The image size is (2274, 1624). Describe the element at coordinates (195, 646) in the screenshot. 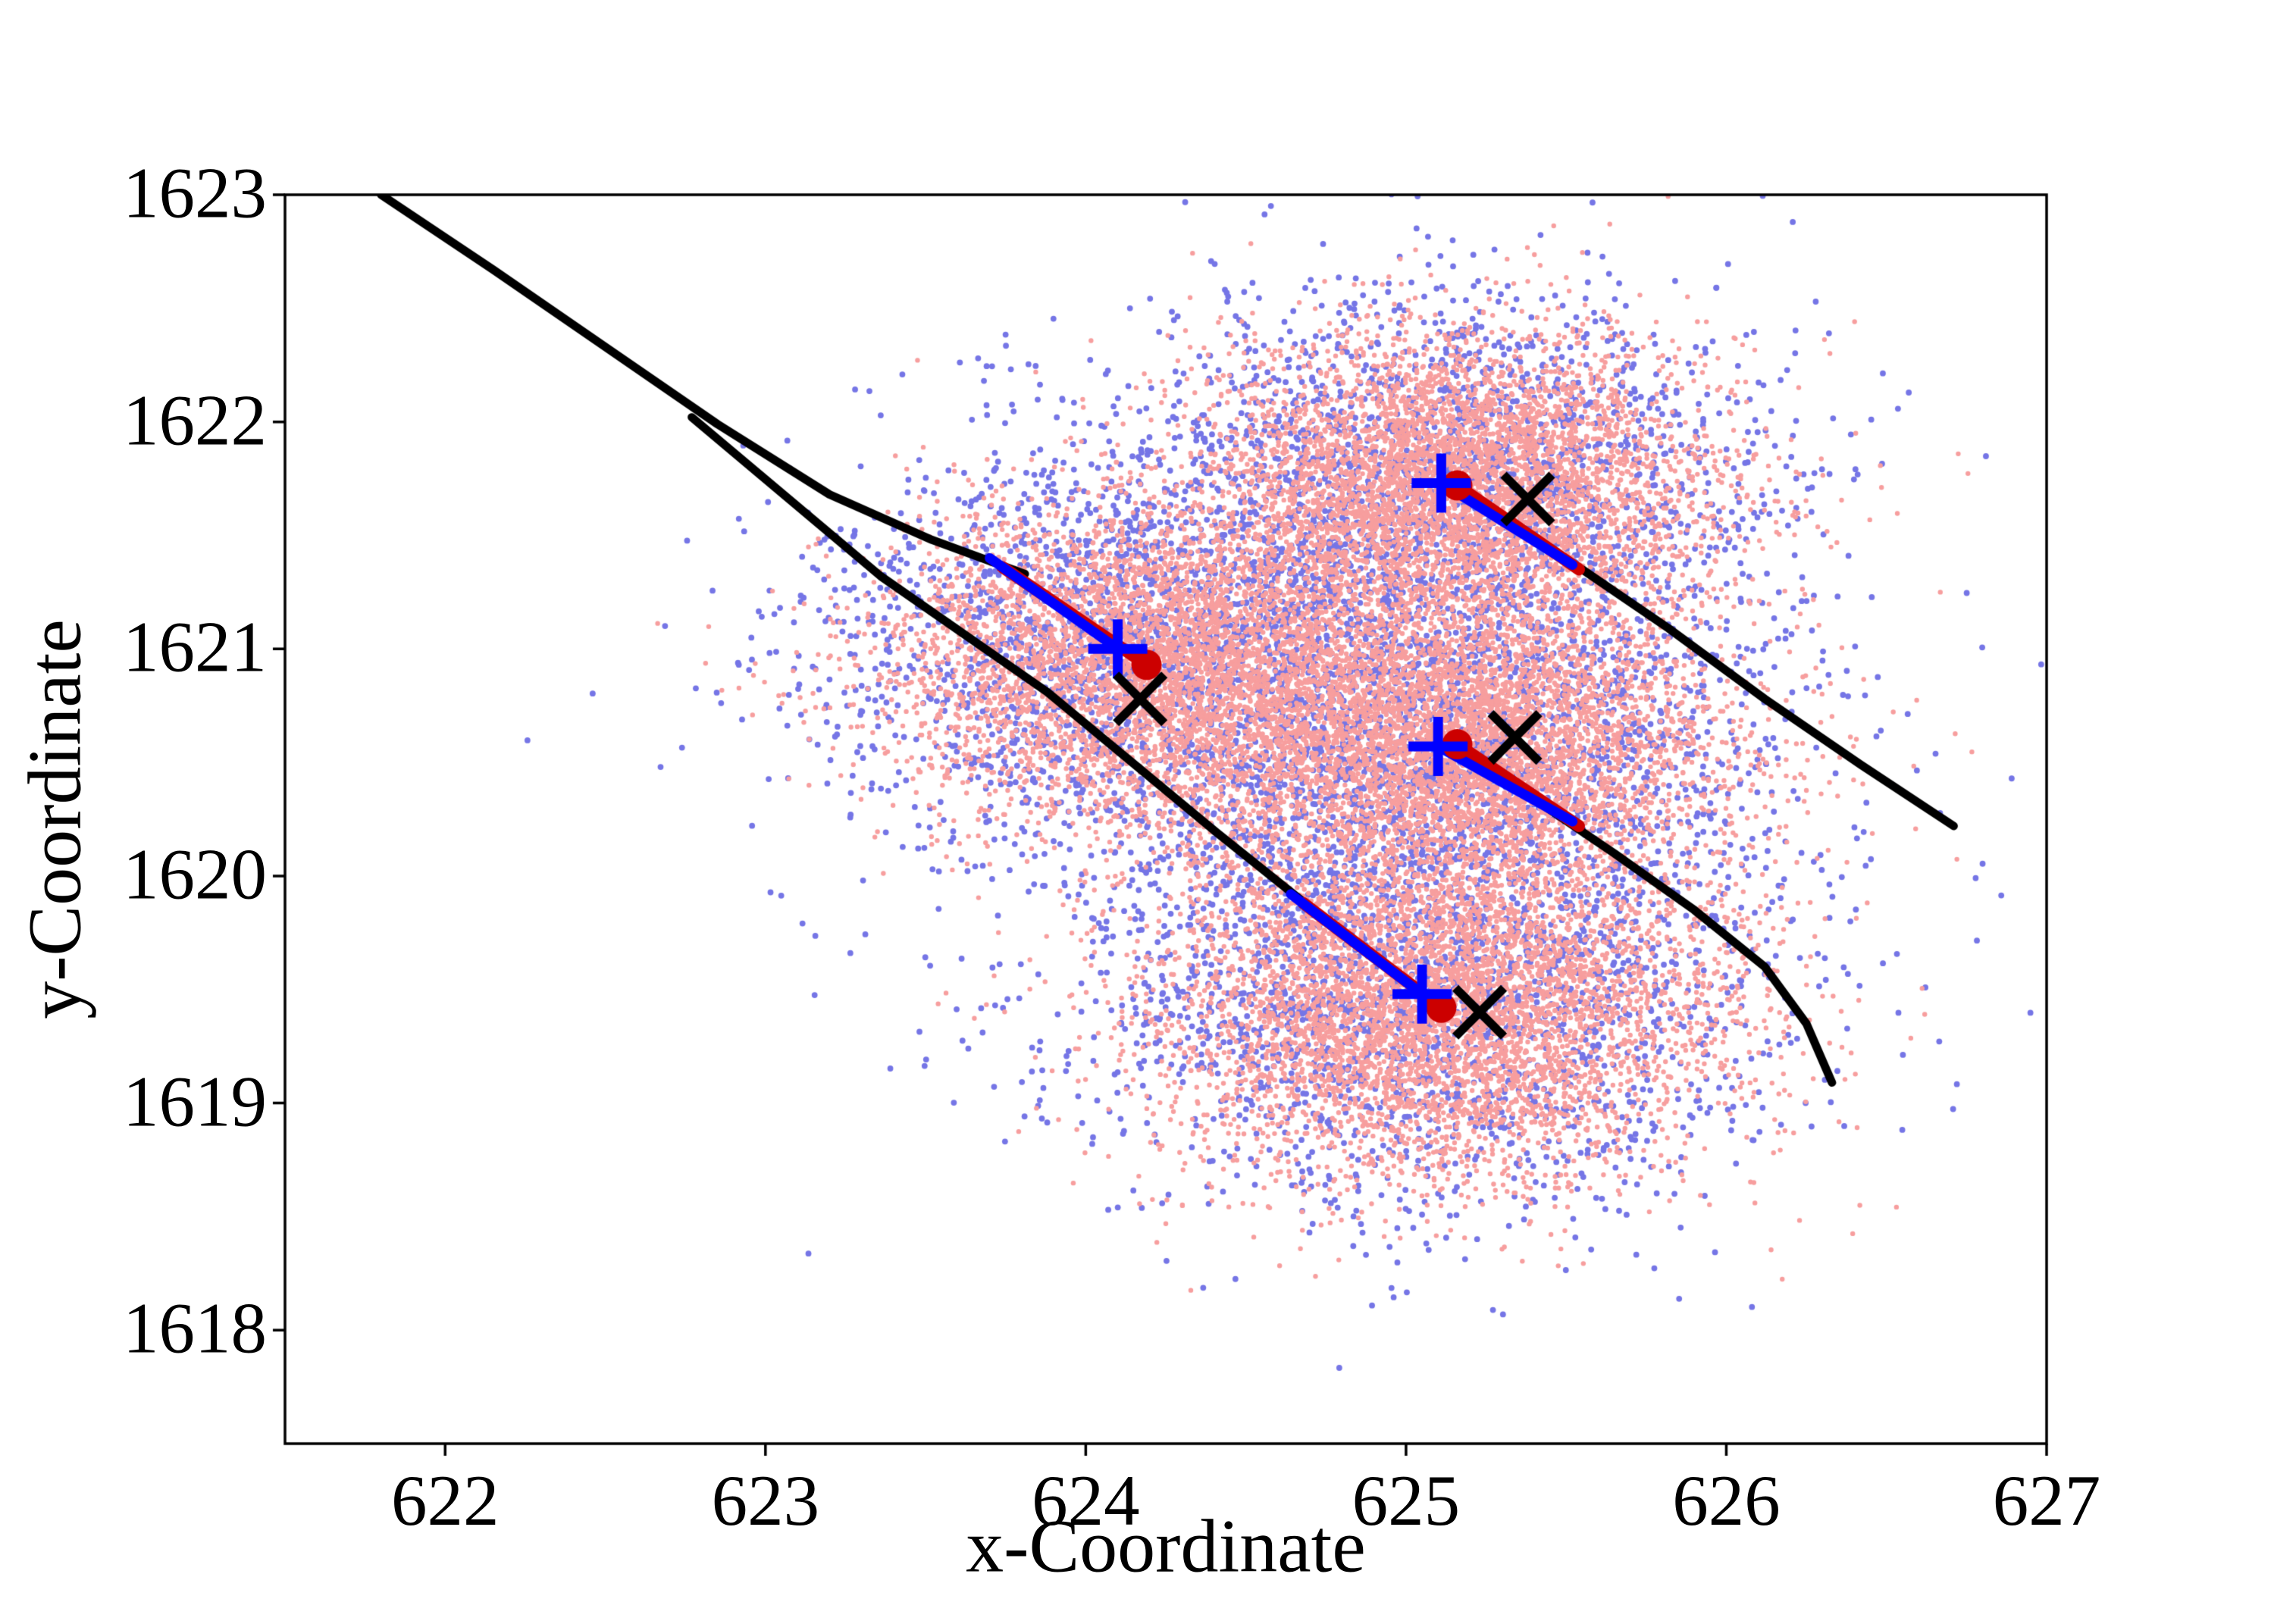

I see `y-tick-label: 1621` at that location.